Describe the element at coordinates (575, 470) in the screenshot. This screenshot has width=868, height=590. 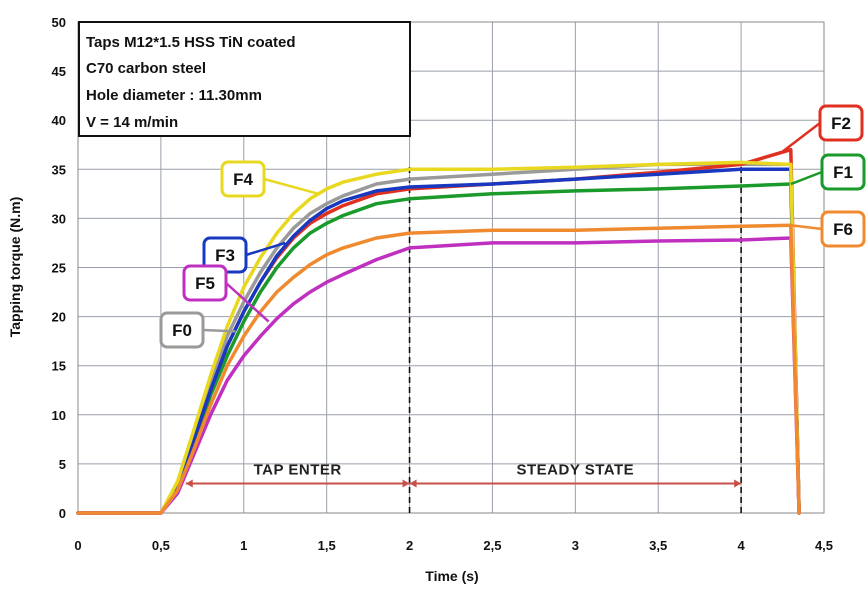
I see `phase-label: STEADY STATE` at that location.